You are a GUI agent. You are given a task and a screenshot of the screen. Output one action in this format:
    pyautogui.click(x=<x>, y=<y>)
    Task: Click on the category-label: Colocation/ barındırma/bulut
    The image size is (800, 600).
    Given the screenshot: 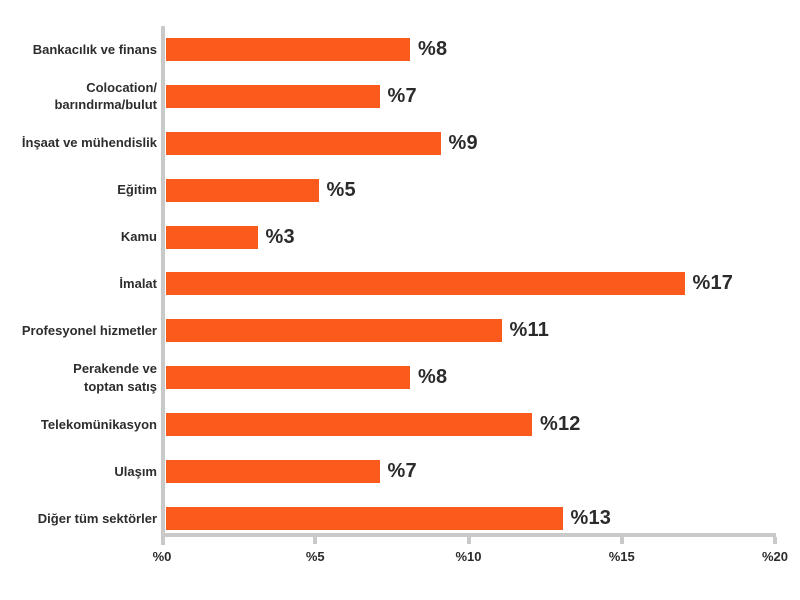 What is the action you would take?
    pyautogui.click(x=105, y=96)
    